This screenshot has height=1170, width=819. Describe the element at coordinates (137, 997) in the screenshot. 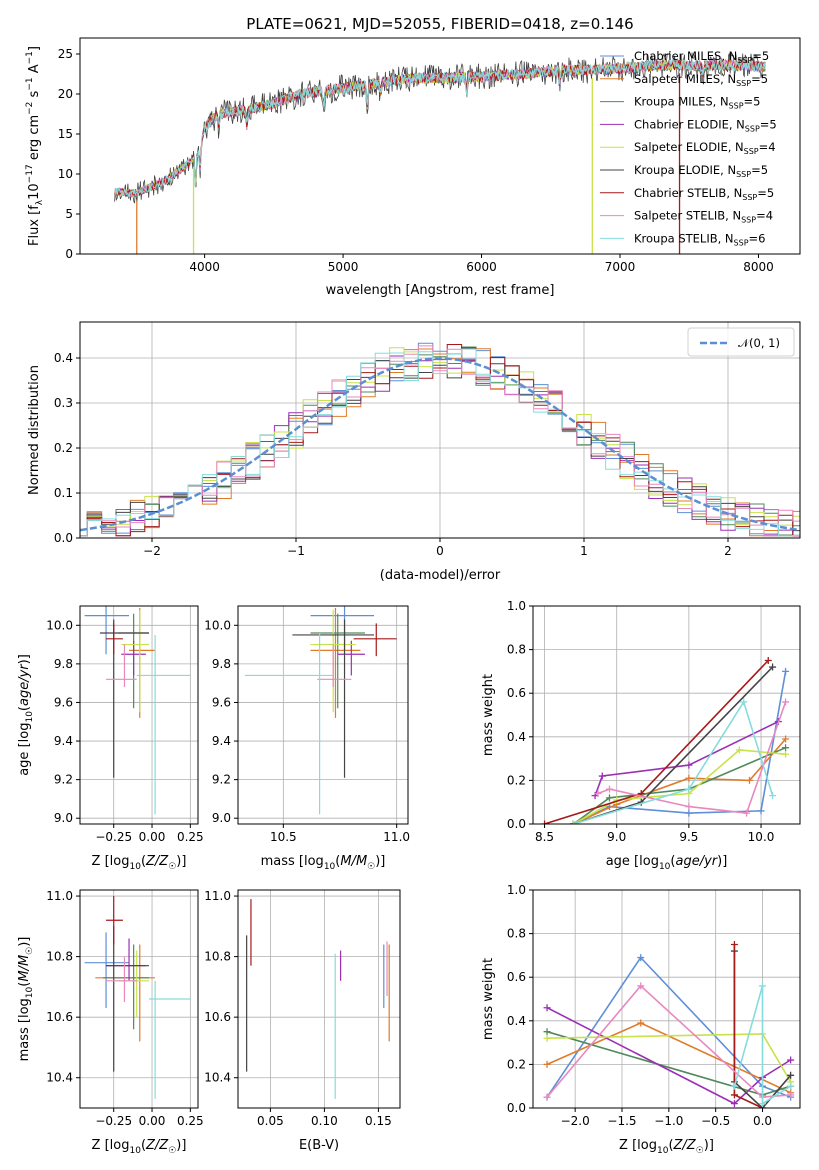

I see `mass-vs-metallicity-marks` at that location.